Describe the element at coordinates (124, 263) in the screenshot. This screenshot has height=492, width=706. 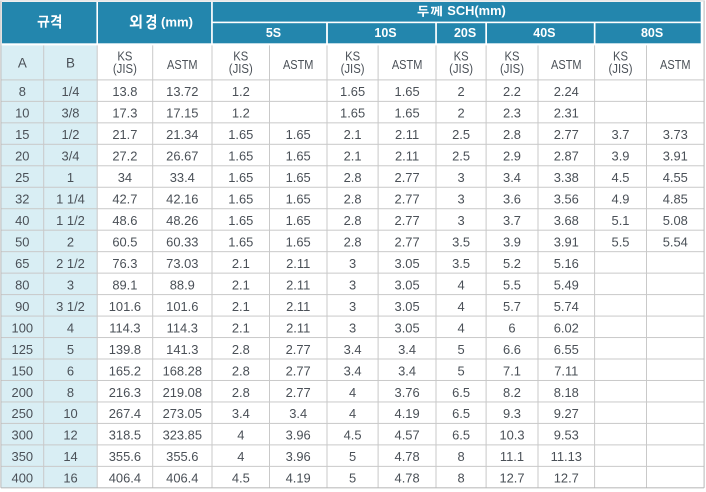
I see `svg-text: 76.3` at that location.